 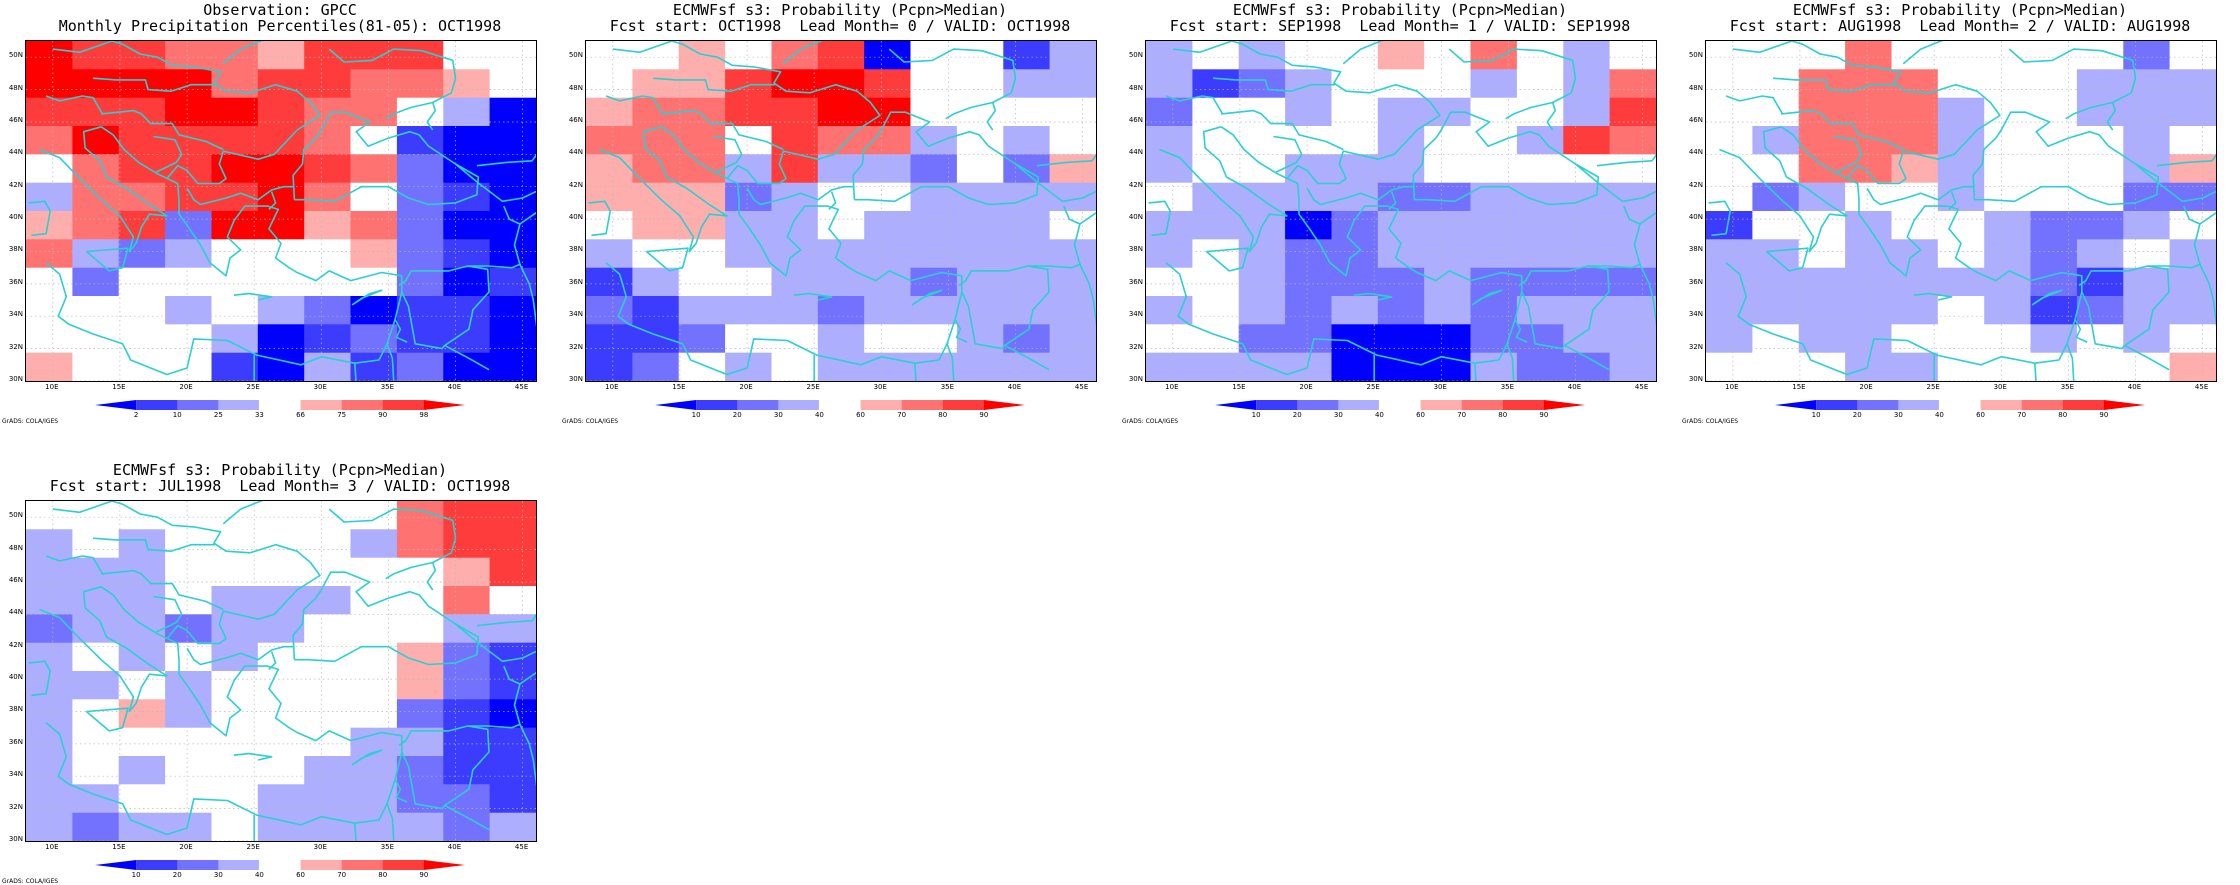 What do you see at coordinates (1014, 387) in the screenshot?
I see `longitude-label: 40E` at bounding box center [1014, 387].